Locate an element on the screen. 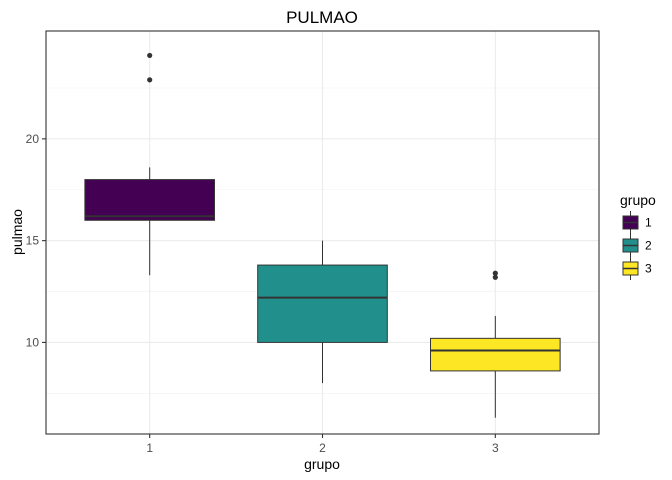  legend-title: grupo is located at coordinates (638, 200).